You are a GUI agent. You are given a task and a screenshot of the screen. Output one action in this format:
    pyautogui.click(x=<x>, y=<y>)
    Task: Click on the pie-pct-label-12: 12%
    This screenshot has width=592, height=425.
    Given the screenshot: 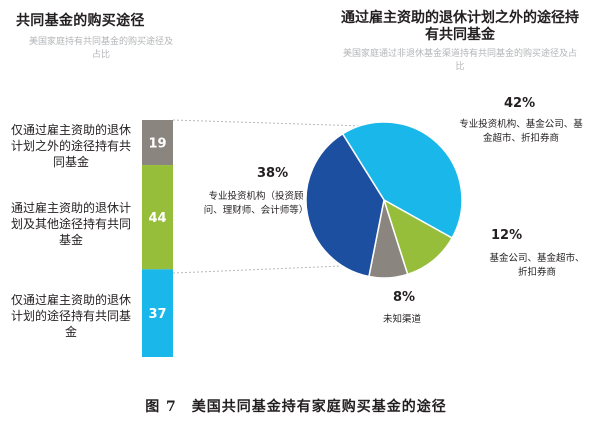 What is the action you would take?
    pyautogui.click(x=507, y=235)
    